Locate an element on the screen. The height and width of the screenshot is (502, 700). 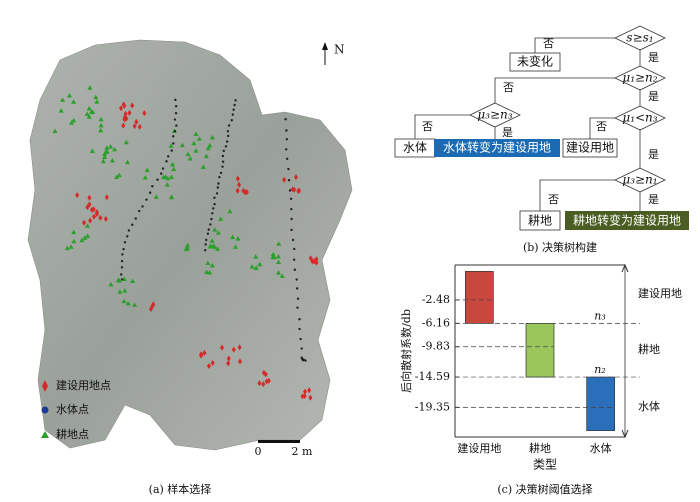
region-label: 建设用地 is located at coordinates (660, 293).